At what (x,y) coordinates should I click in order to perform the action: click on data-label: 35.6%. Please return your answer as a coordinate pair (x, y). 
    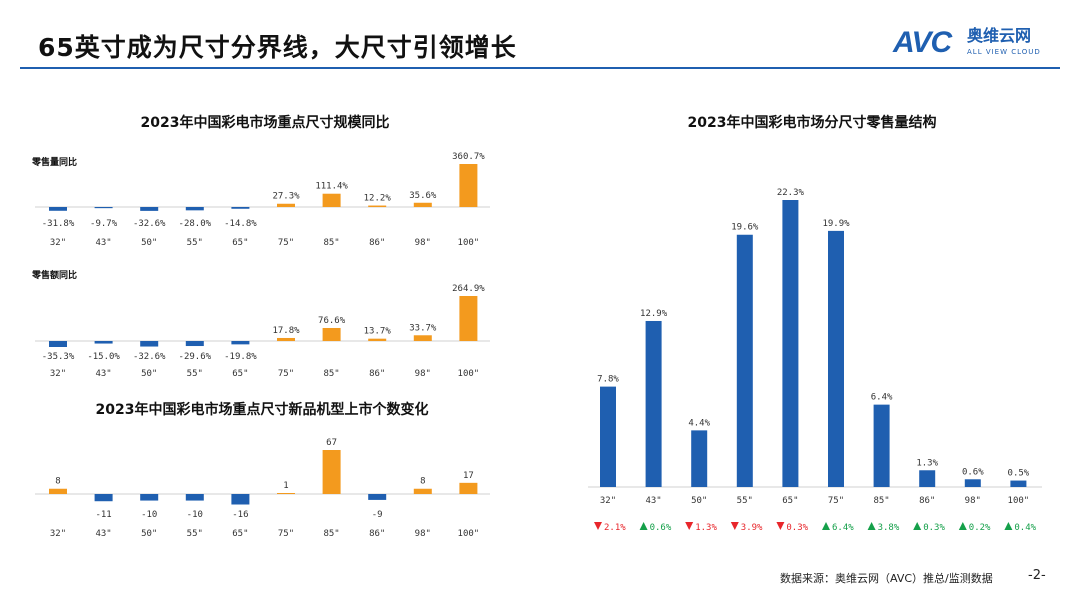
    Looking at the image, I should click on (423, 196).